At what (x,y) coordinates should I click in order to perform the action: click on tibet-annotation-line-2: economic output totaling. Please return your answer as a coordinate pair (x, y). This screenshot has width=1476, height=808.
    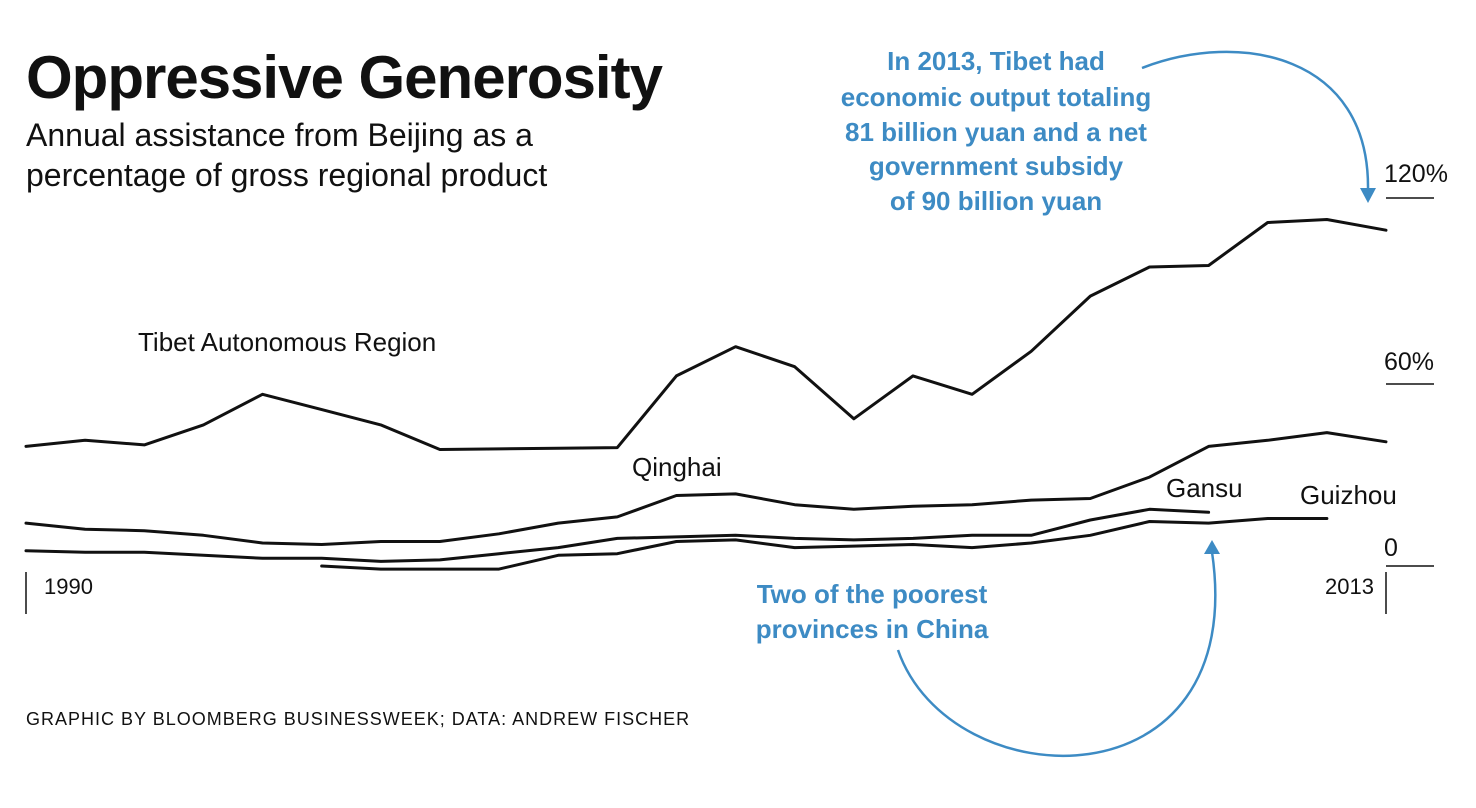
    Looking at the image, I should click on (996, 97).